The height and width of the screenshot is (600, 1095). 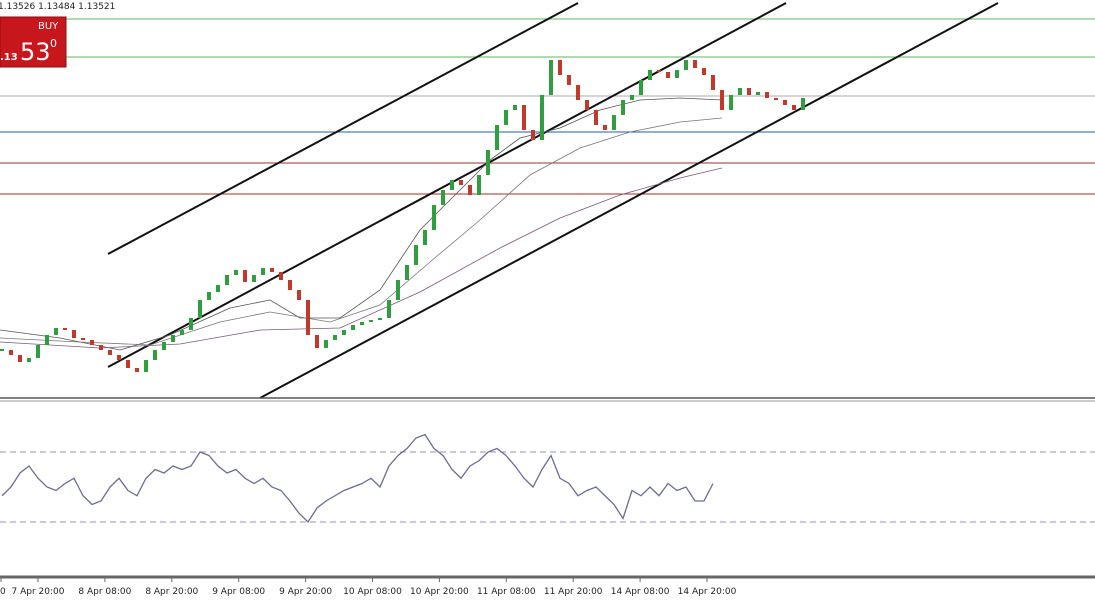 What do you see at coordinates (707, 592) in the screenshot?
I see `x-tick-label: 14 Apr 20:00` at bounding box center [707, 592].